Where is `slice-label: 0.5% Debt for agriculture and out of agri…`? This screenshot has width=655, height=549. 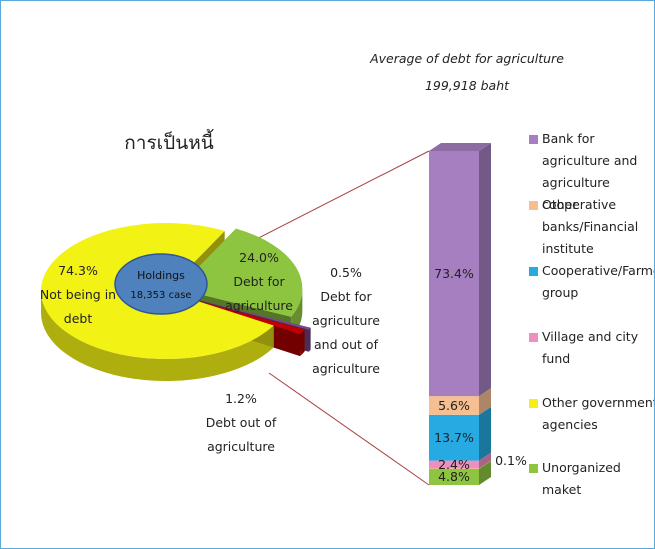 slice-label: 0.5% Debt for agriculture and out of agri… is located at coordinates (346, 321).